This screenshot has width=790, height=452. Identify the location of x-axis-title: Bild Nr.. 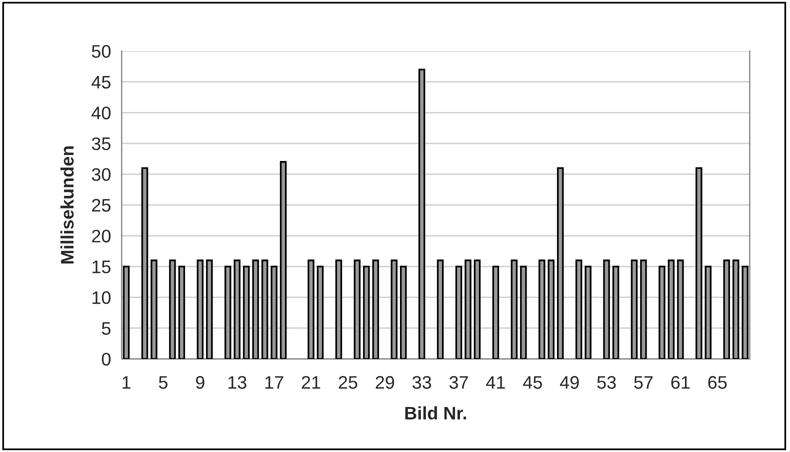
(435, 413).